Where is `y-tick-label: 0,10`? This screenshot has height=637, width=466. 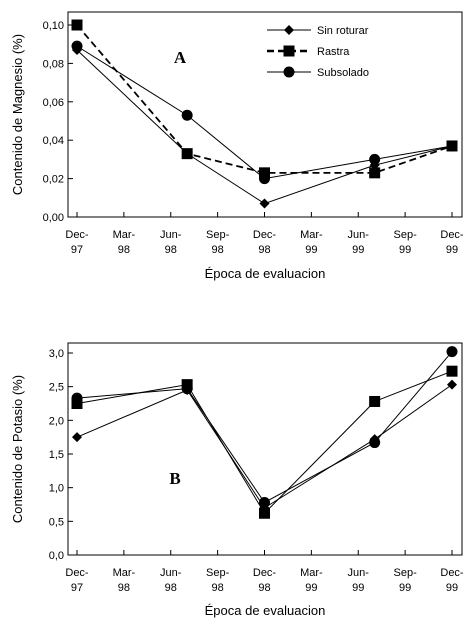
y-tick-label: 0,10 is located at coordinates (53, 26).